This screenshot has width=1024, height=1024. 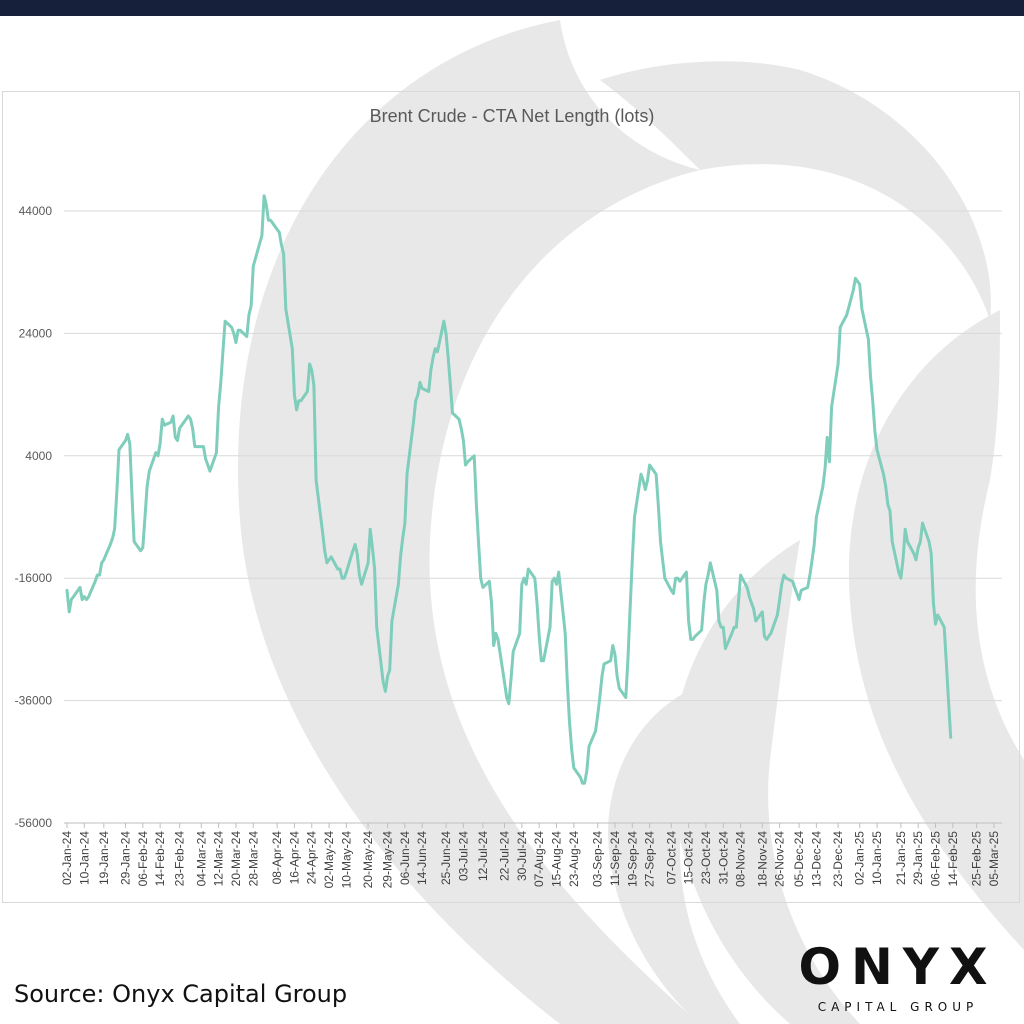 What do you see at coordinates (84, 858) in the screenshot?
I see `x-tick-label: 10-Jan-24` at bounding box center [84, 858].